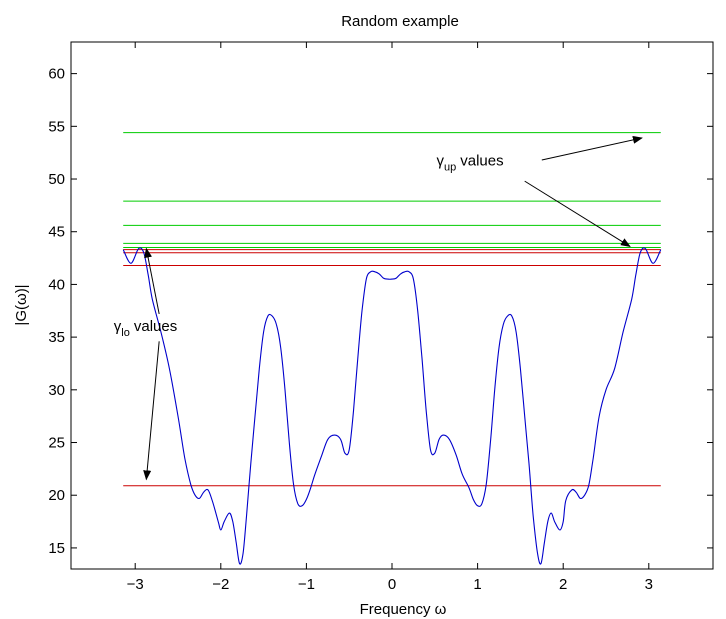  I want to click on x-tick-label: −2, so click(220, 584).